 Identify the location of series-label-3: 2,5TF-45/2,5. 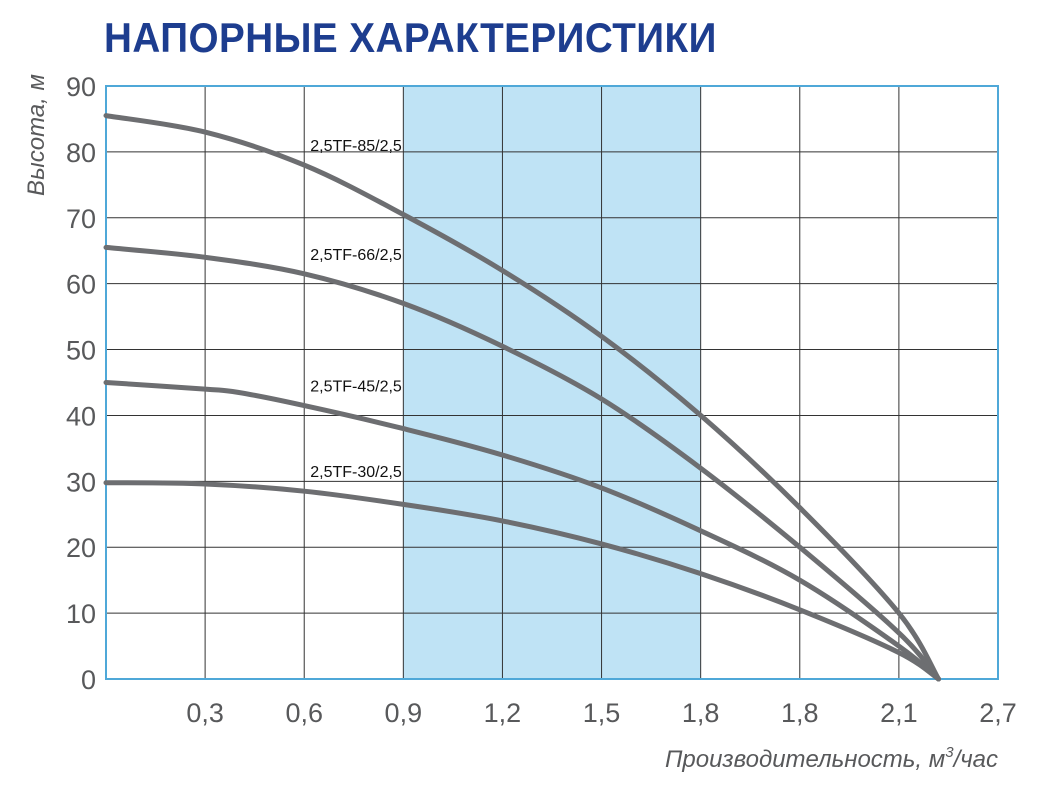
(356, 387).